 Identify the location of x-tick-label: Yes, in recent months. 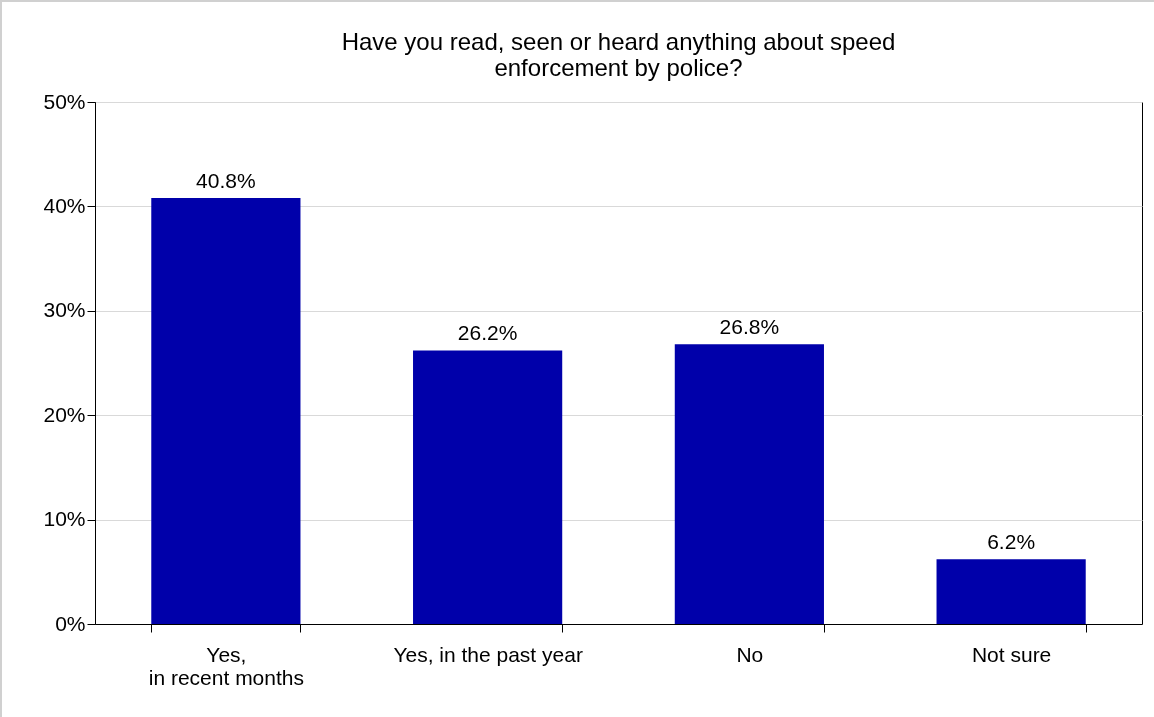
(226, 665).